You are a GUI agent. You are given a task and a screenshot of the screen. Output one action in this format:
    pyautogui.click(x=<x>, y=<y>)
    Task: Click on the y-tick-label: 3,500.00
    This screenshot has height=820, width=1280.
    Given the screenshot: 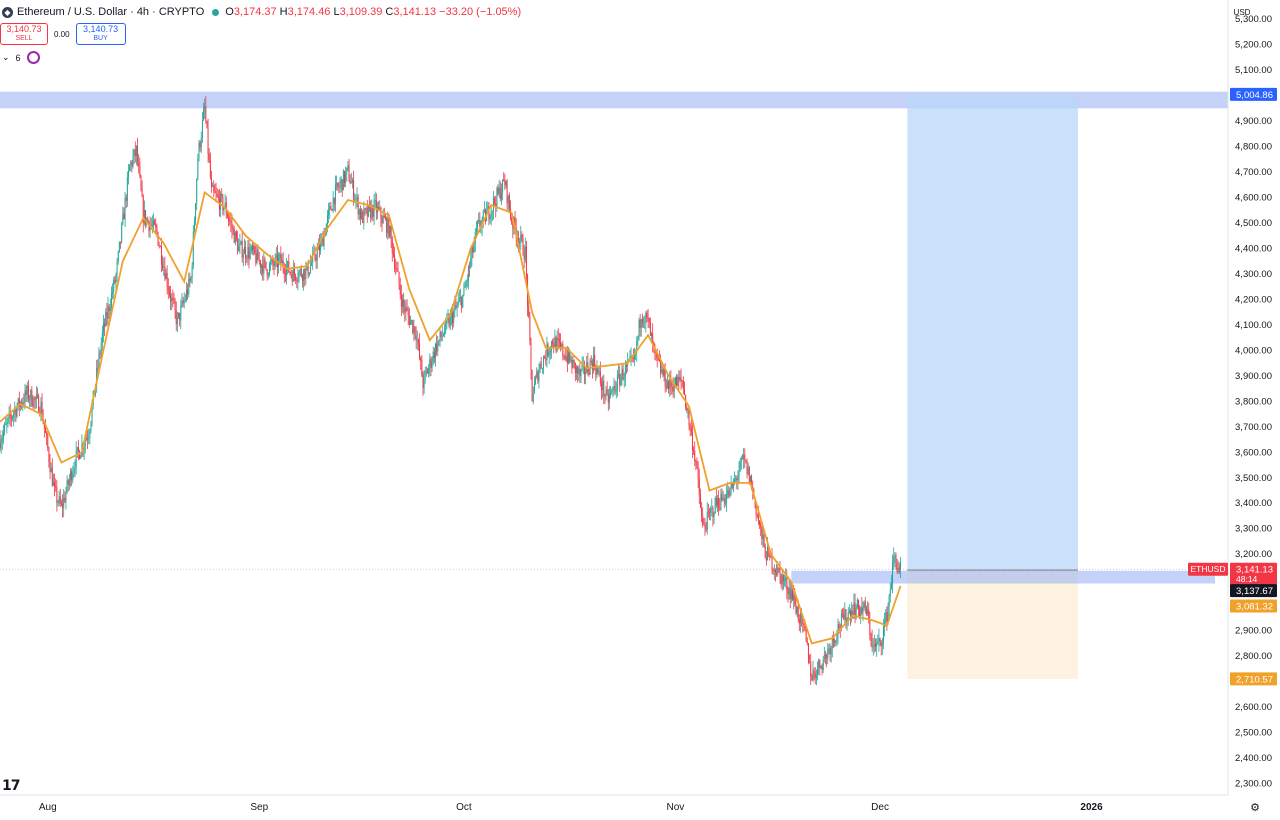 What is the action you would take?
    pyautogui.click(x=1253, y=478)
    